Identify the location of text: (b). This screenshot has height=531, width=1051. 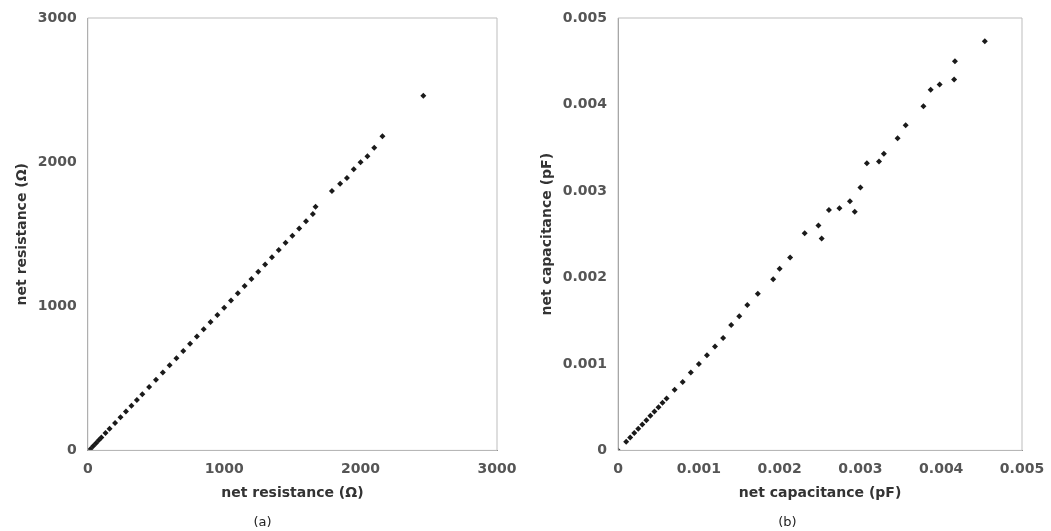
(787, 521).